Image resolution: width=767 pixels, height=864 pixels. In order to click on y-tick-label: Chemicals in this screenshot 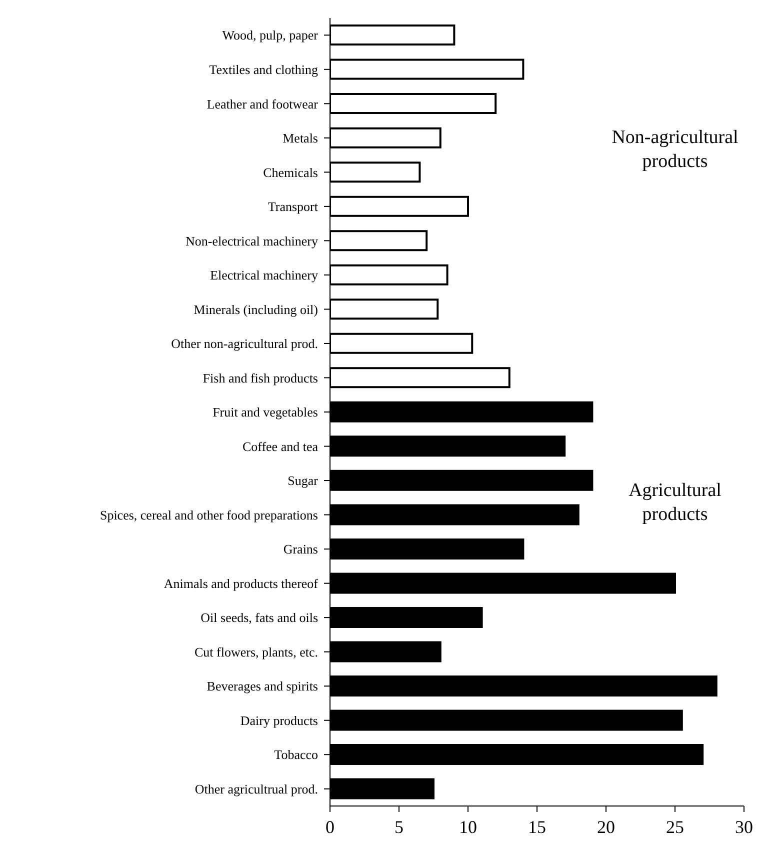, I will do `click(290, 172)`.